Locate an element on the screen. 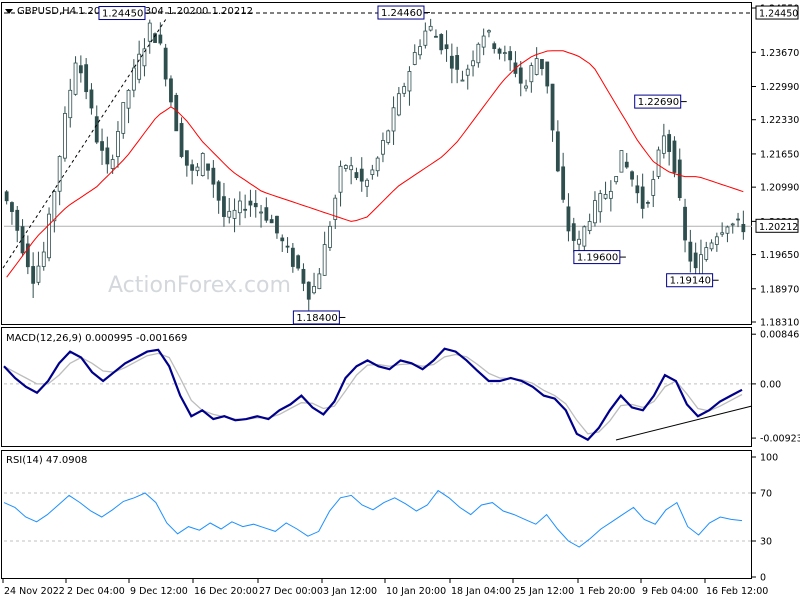 The height and width of the screenshot is (600, 800). time-tick-label: 16 Dec 20:00 is located at coordinates (226, 591).